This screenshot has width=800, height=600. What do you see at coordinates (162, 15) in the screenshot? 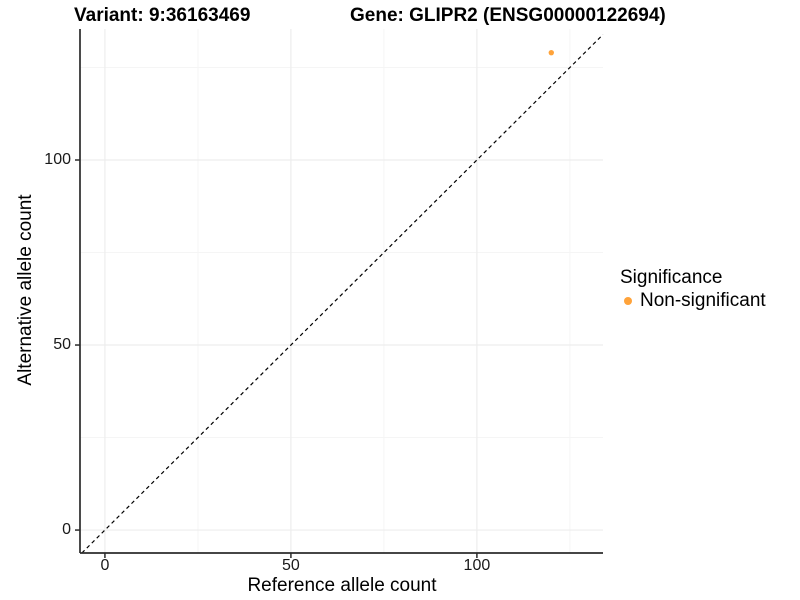
I see `variant-title: Variant: 9:36163469` at bounding box center [162, 15].